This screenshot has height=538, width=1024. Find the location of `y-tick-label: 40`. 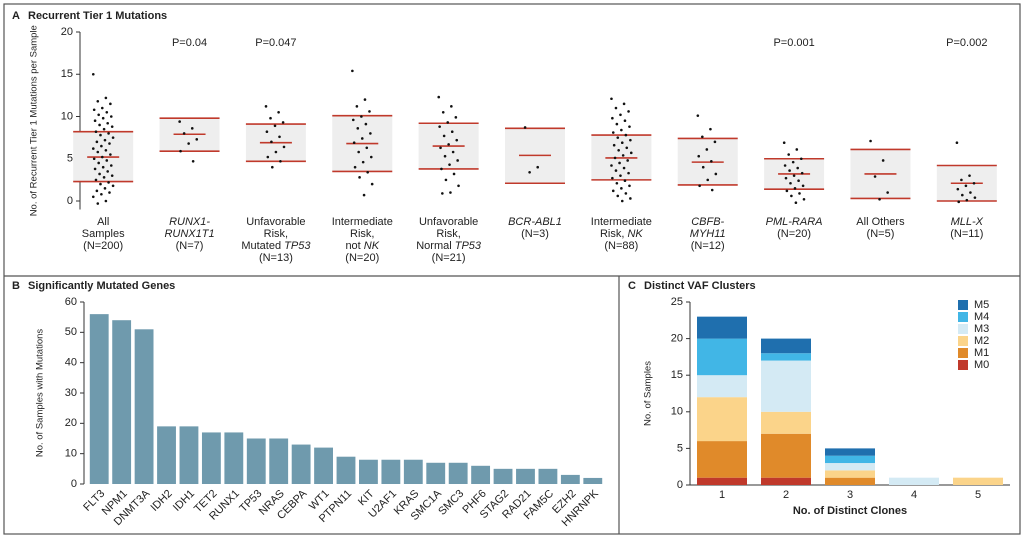

y-tick-label: 40 is located at coordinates (71, 363).